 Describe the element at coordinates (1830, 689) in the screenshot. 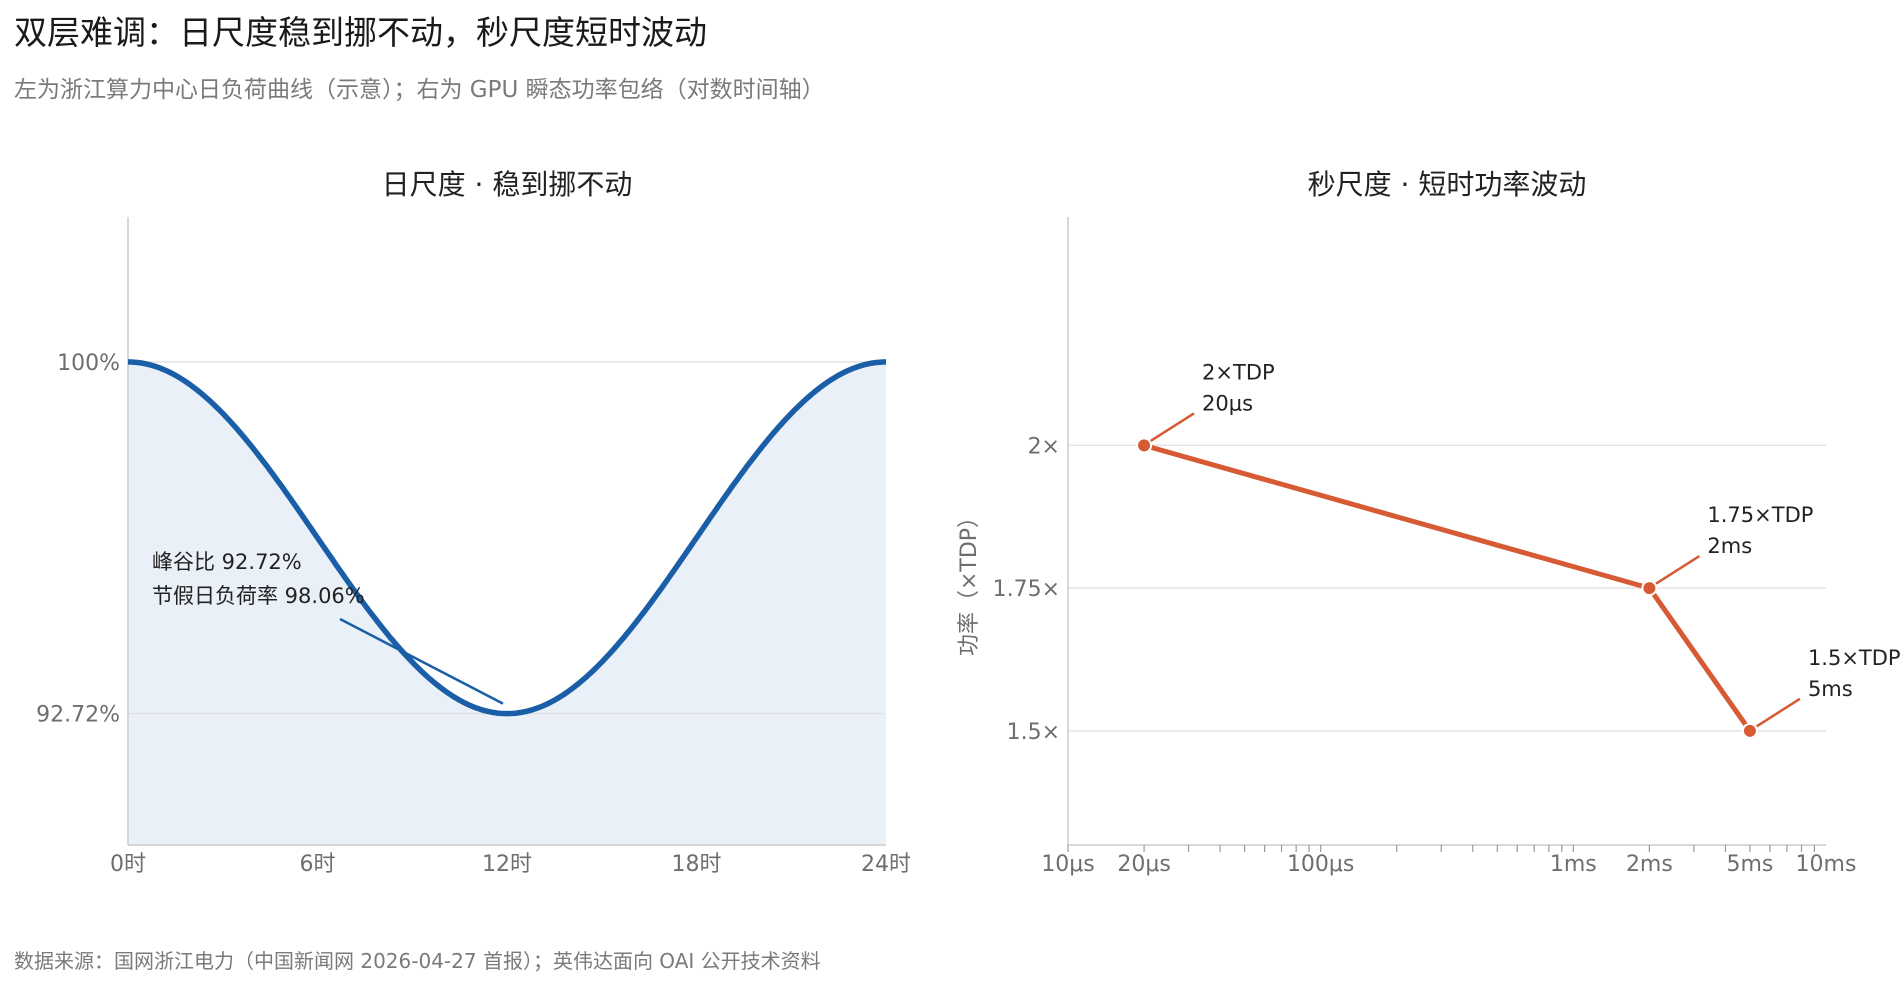

I see `point-time-label: 5ms` at that location.